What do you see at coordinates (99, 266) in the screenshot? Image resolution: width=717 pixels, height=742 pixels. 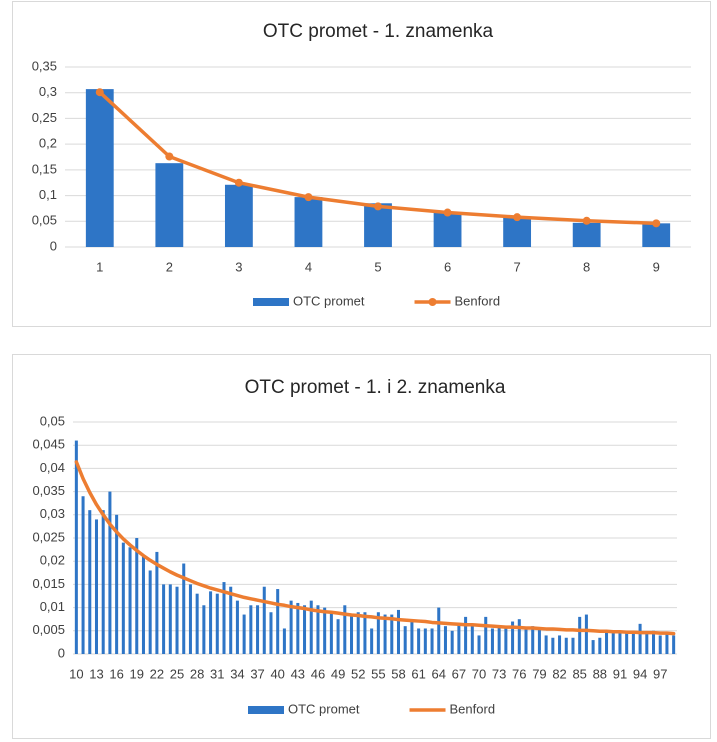 I see `x-tick-label: 1` at bounding box center [99, 266].